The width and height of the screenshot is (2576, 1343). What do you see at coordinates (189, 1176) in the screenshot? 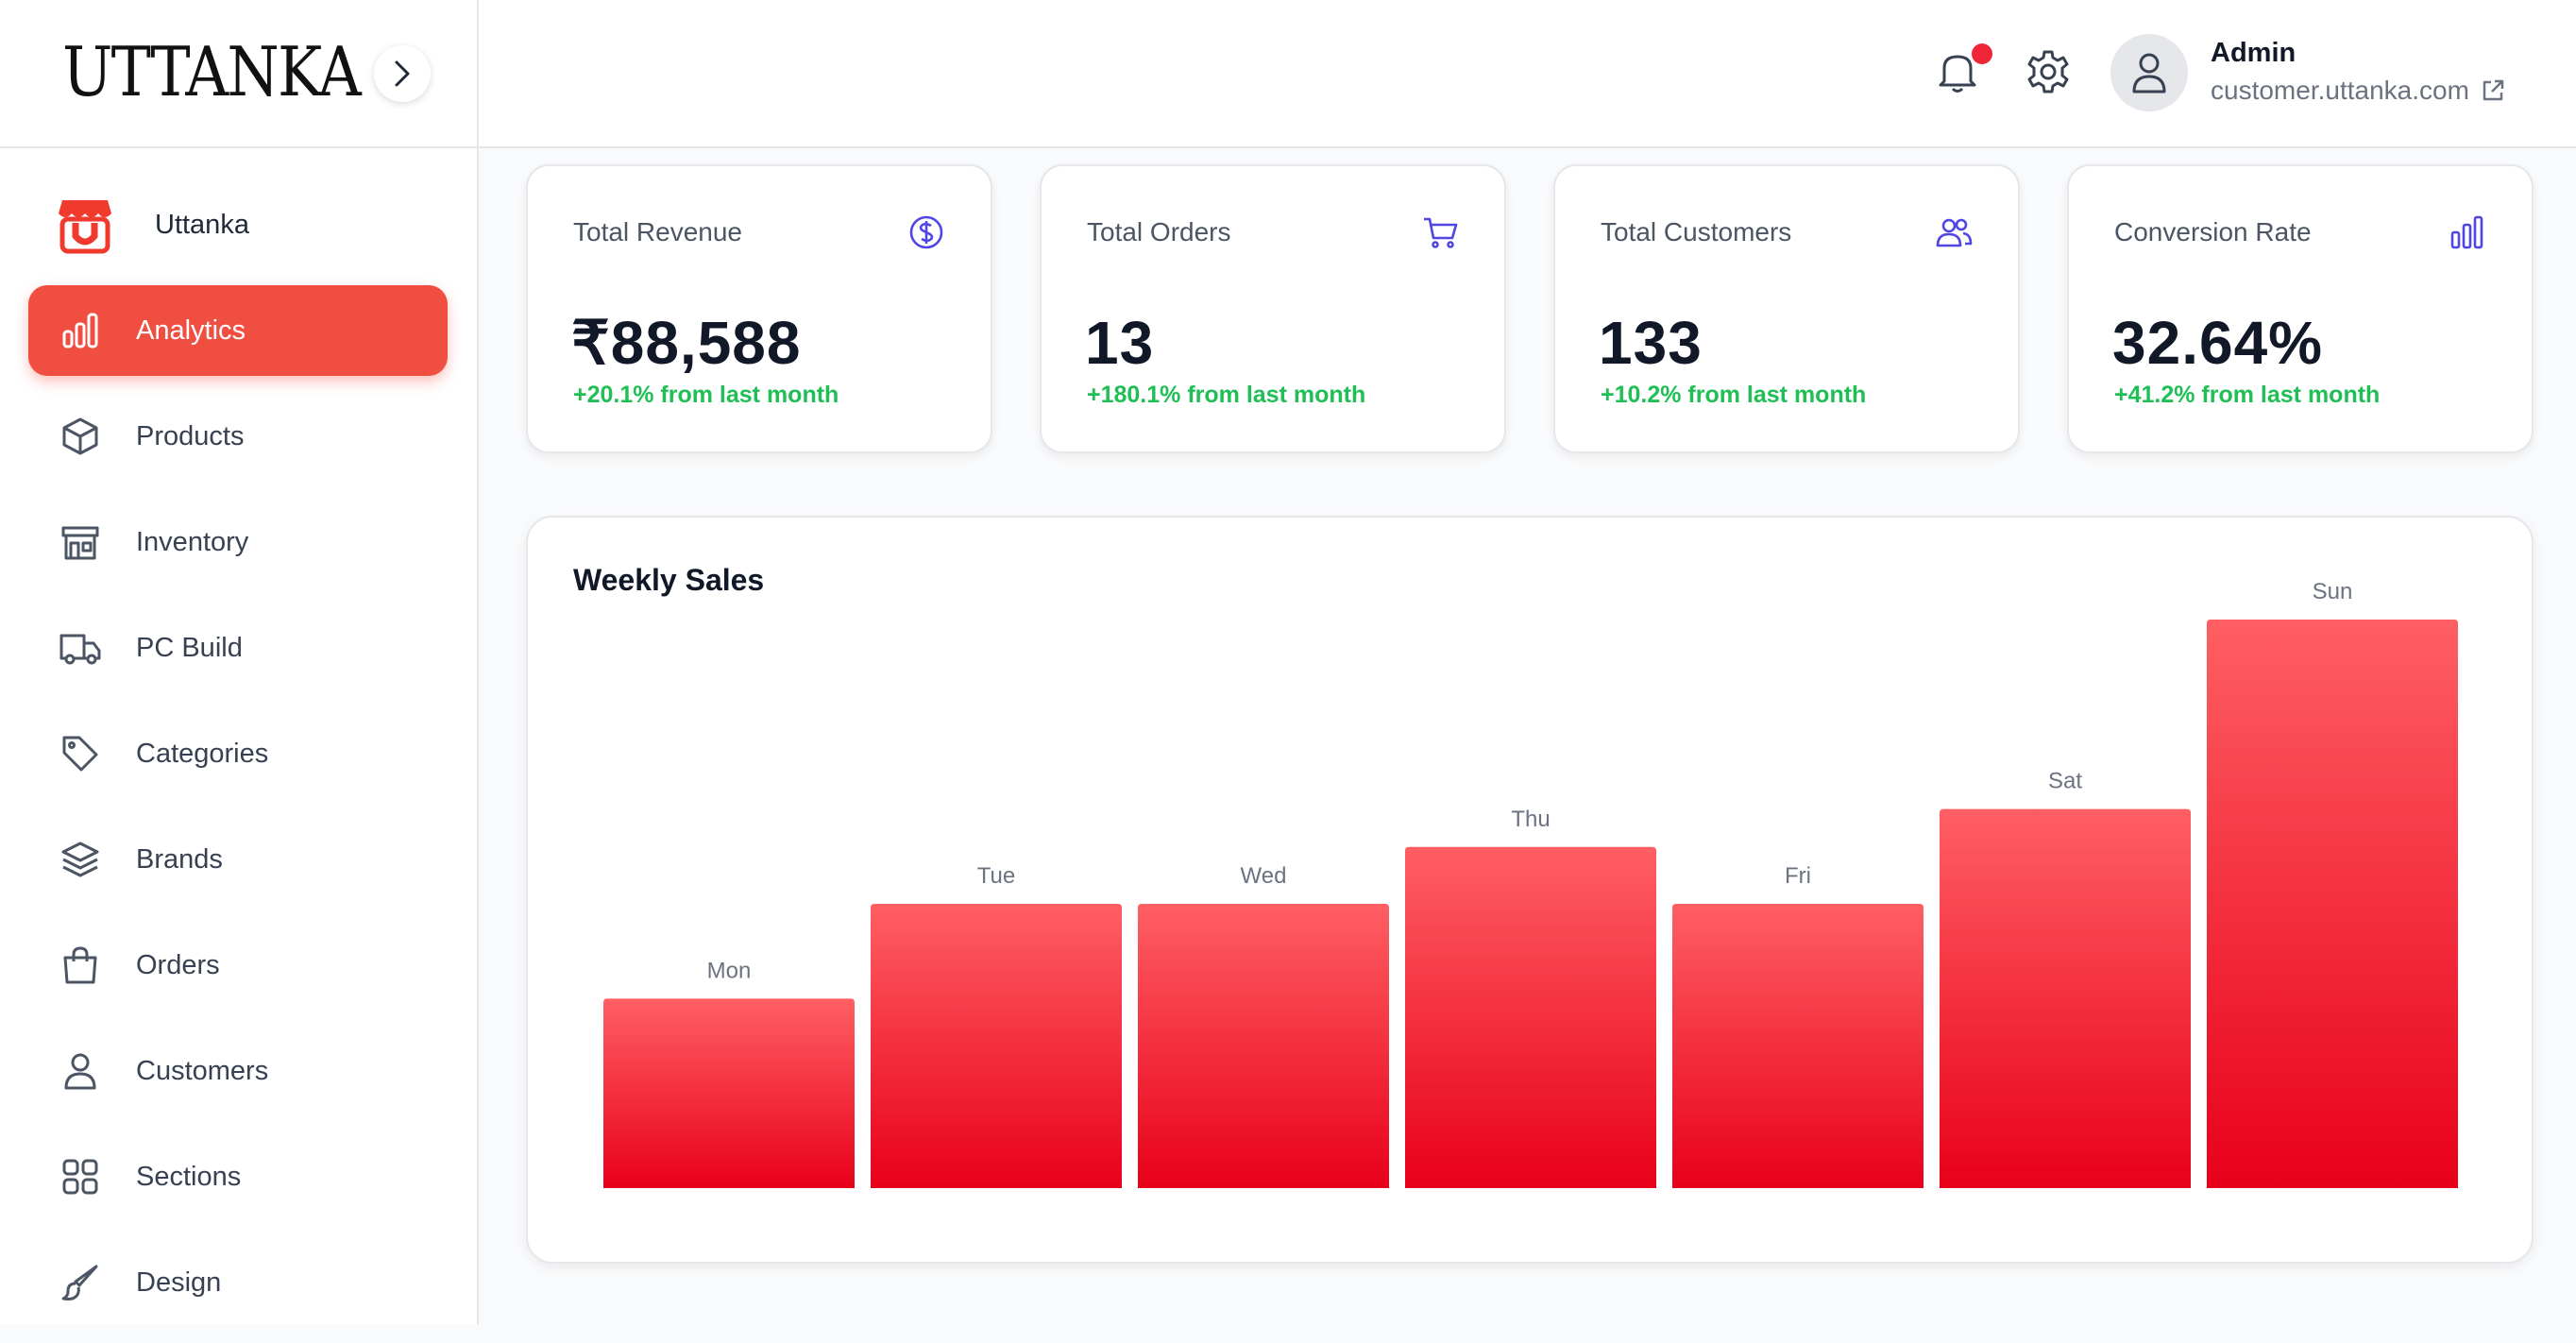
I see `sidebar-item-label: Sections` at bounding box center [189, 1176].